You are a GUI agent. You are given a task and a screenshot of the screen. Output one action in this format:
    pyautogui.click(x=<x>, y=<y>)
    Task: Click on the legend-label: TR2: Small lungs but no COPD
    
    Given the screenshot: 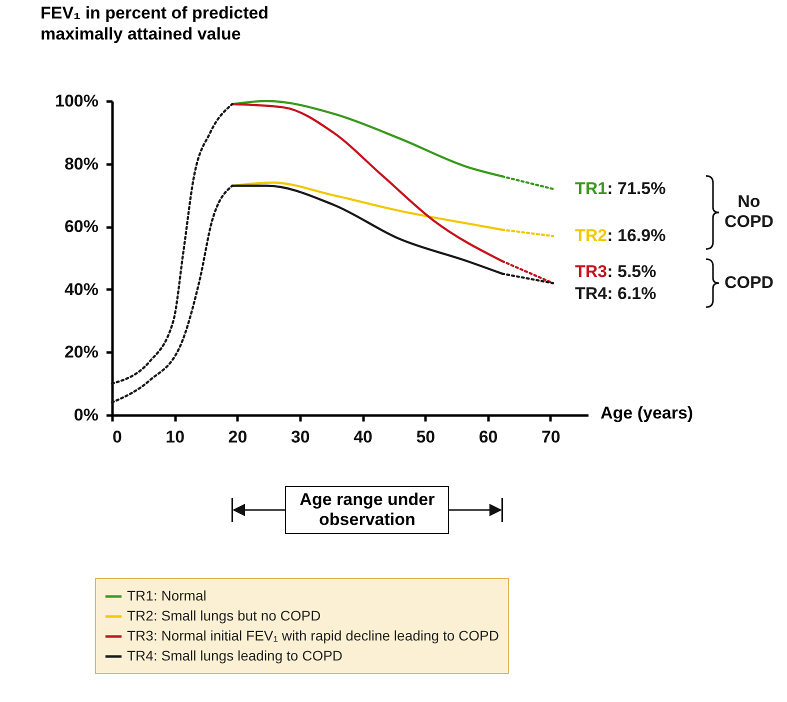 What is the action you would take?
    pyautogui.click(x=224, y=616)
    